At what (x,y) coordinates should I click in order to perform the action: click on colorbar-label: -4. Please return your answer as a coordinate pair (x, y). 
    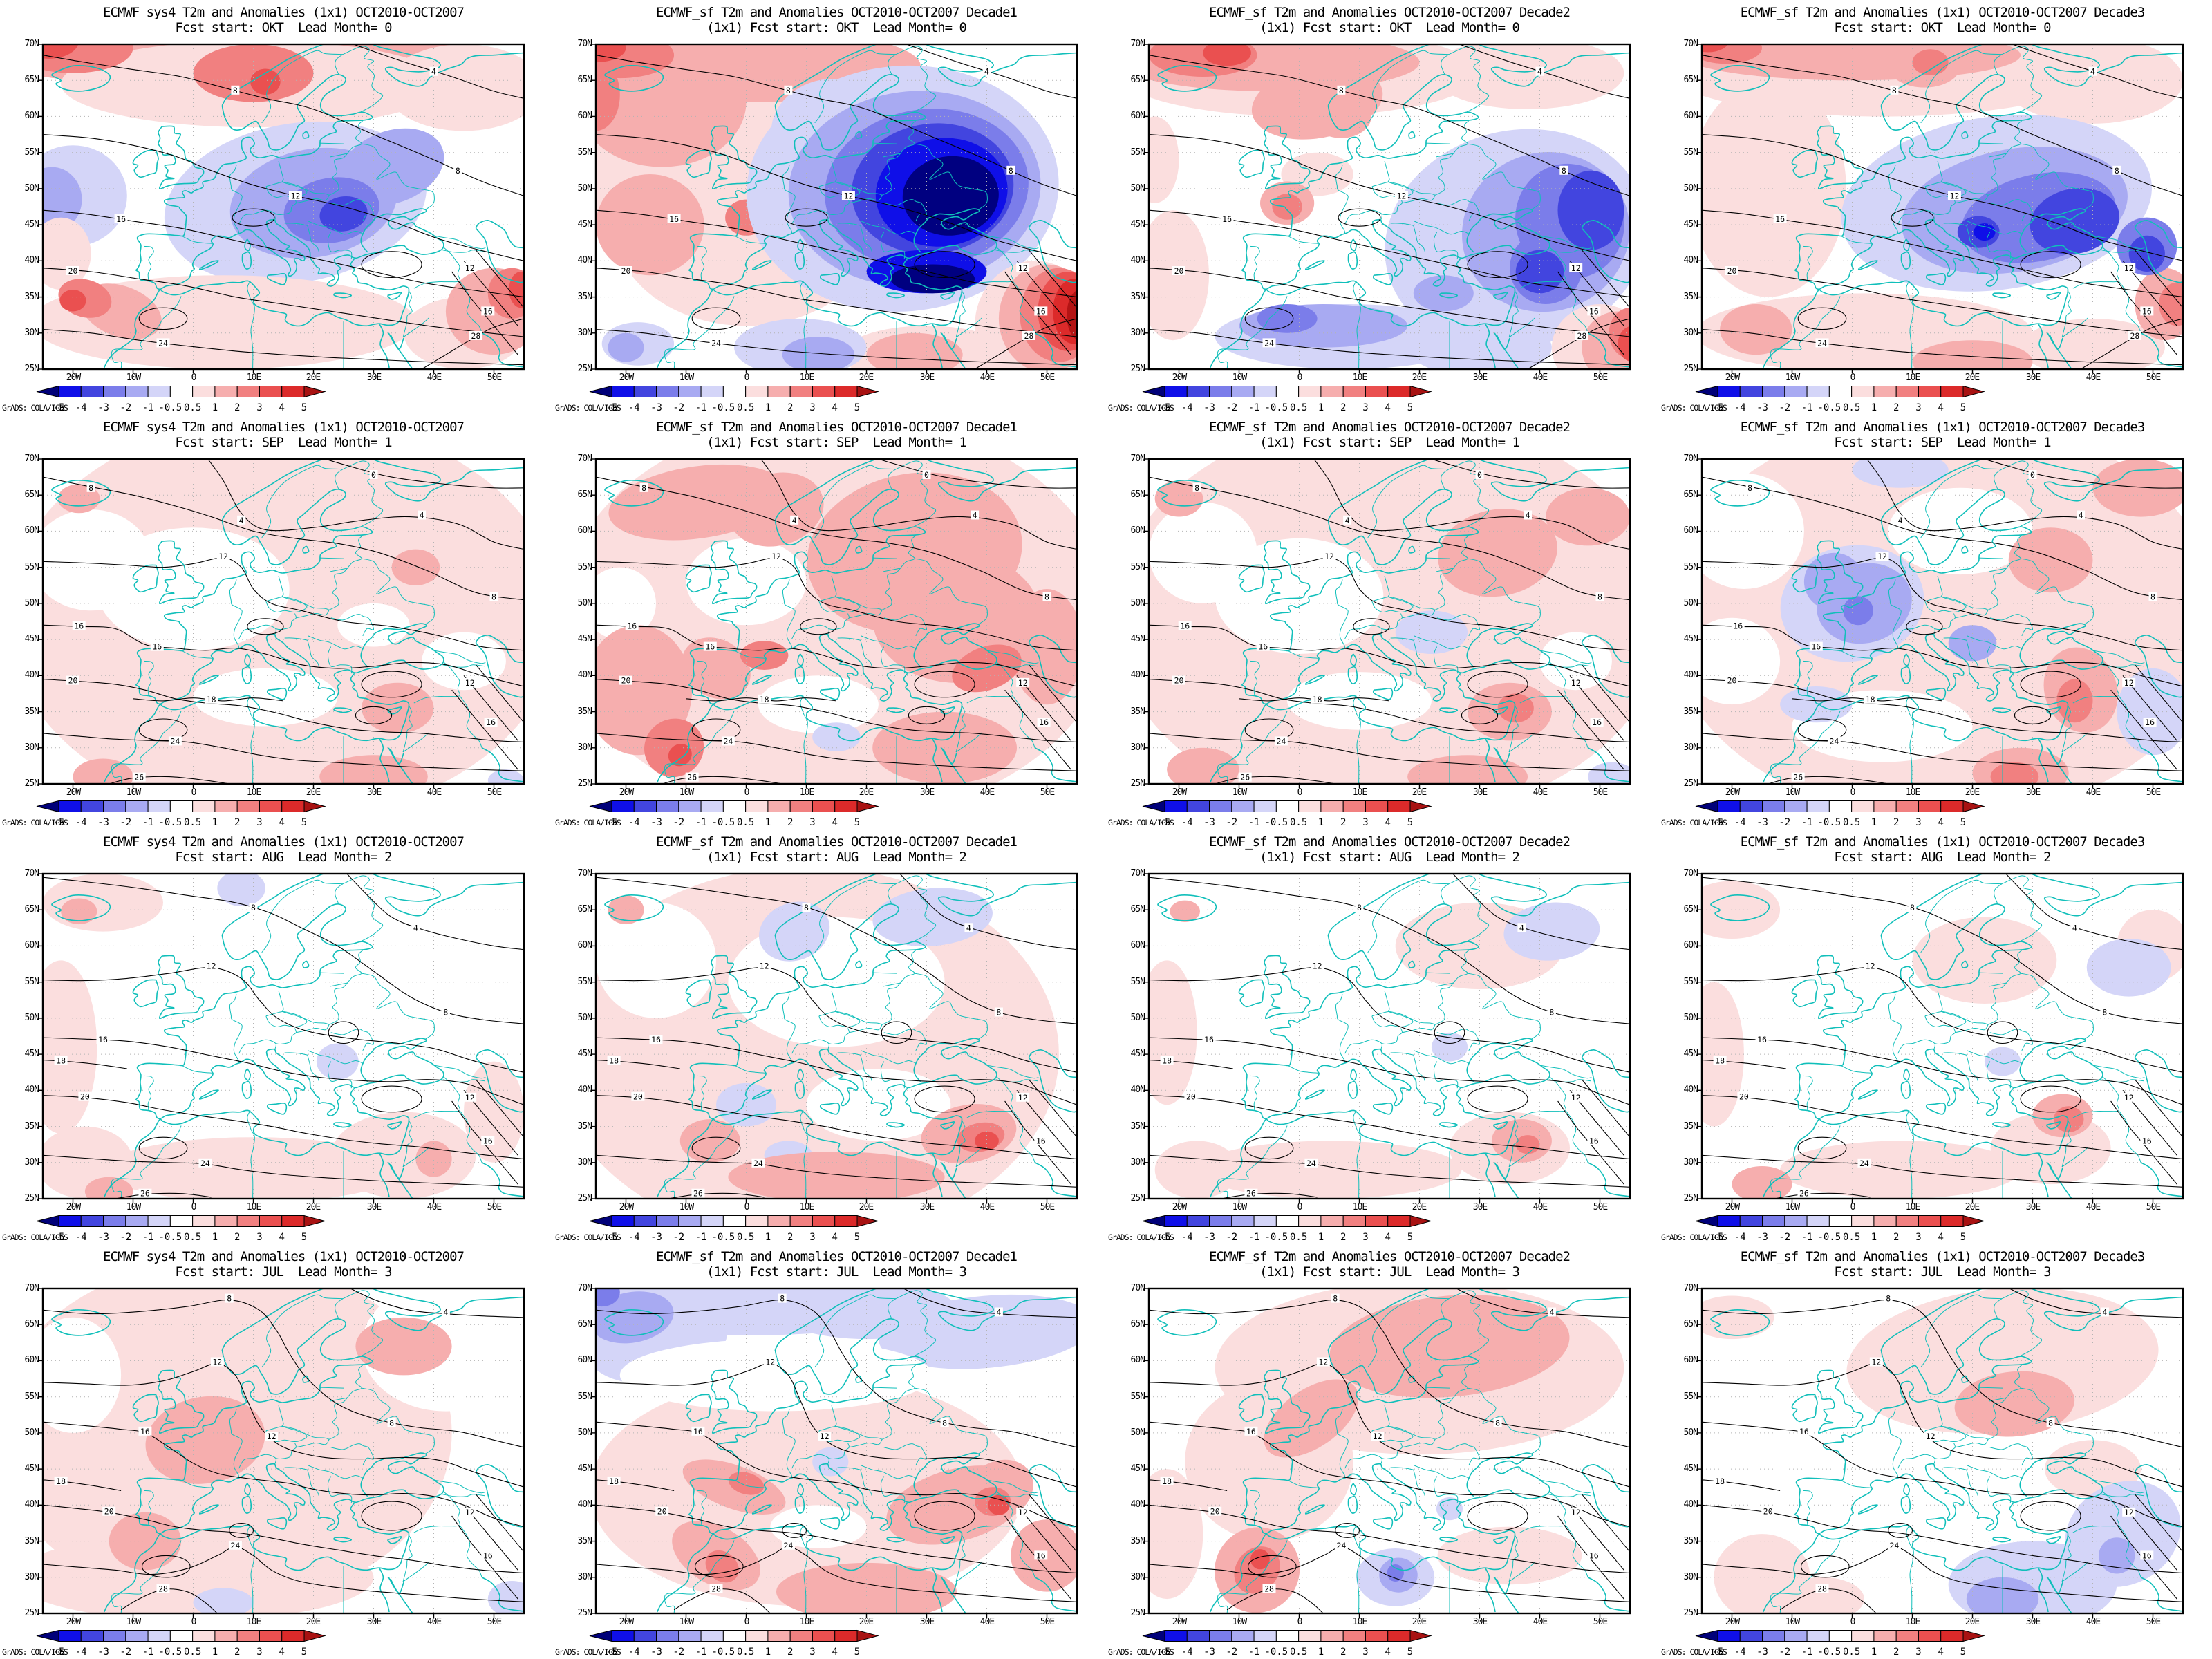
    Looking at the image, I should click on (1740, 822).